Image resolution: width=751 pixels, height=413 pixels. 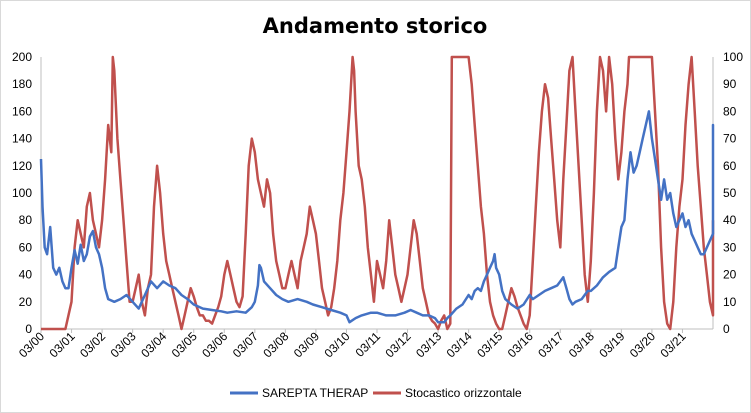 What do you see at coordinates (730, 247) in the screenshot?
I see `y-right-tick-label: 30` at bounding box center [730, 247].